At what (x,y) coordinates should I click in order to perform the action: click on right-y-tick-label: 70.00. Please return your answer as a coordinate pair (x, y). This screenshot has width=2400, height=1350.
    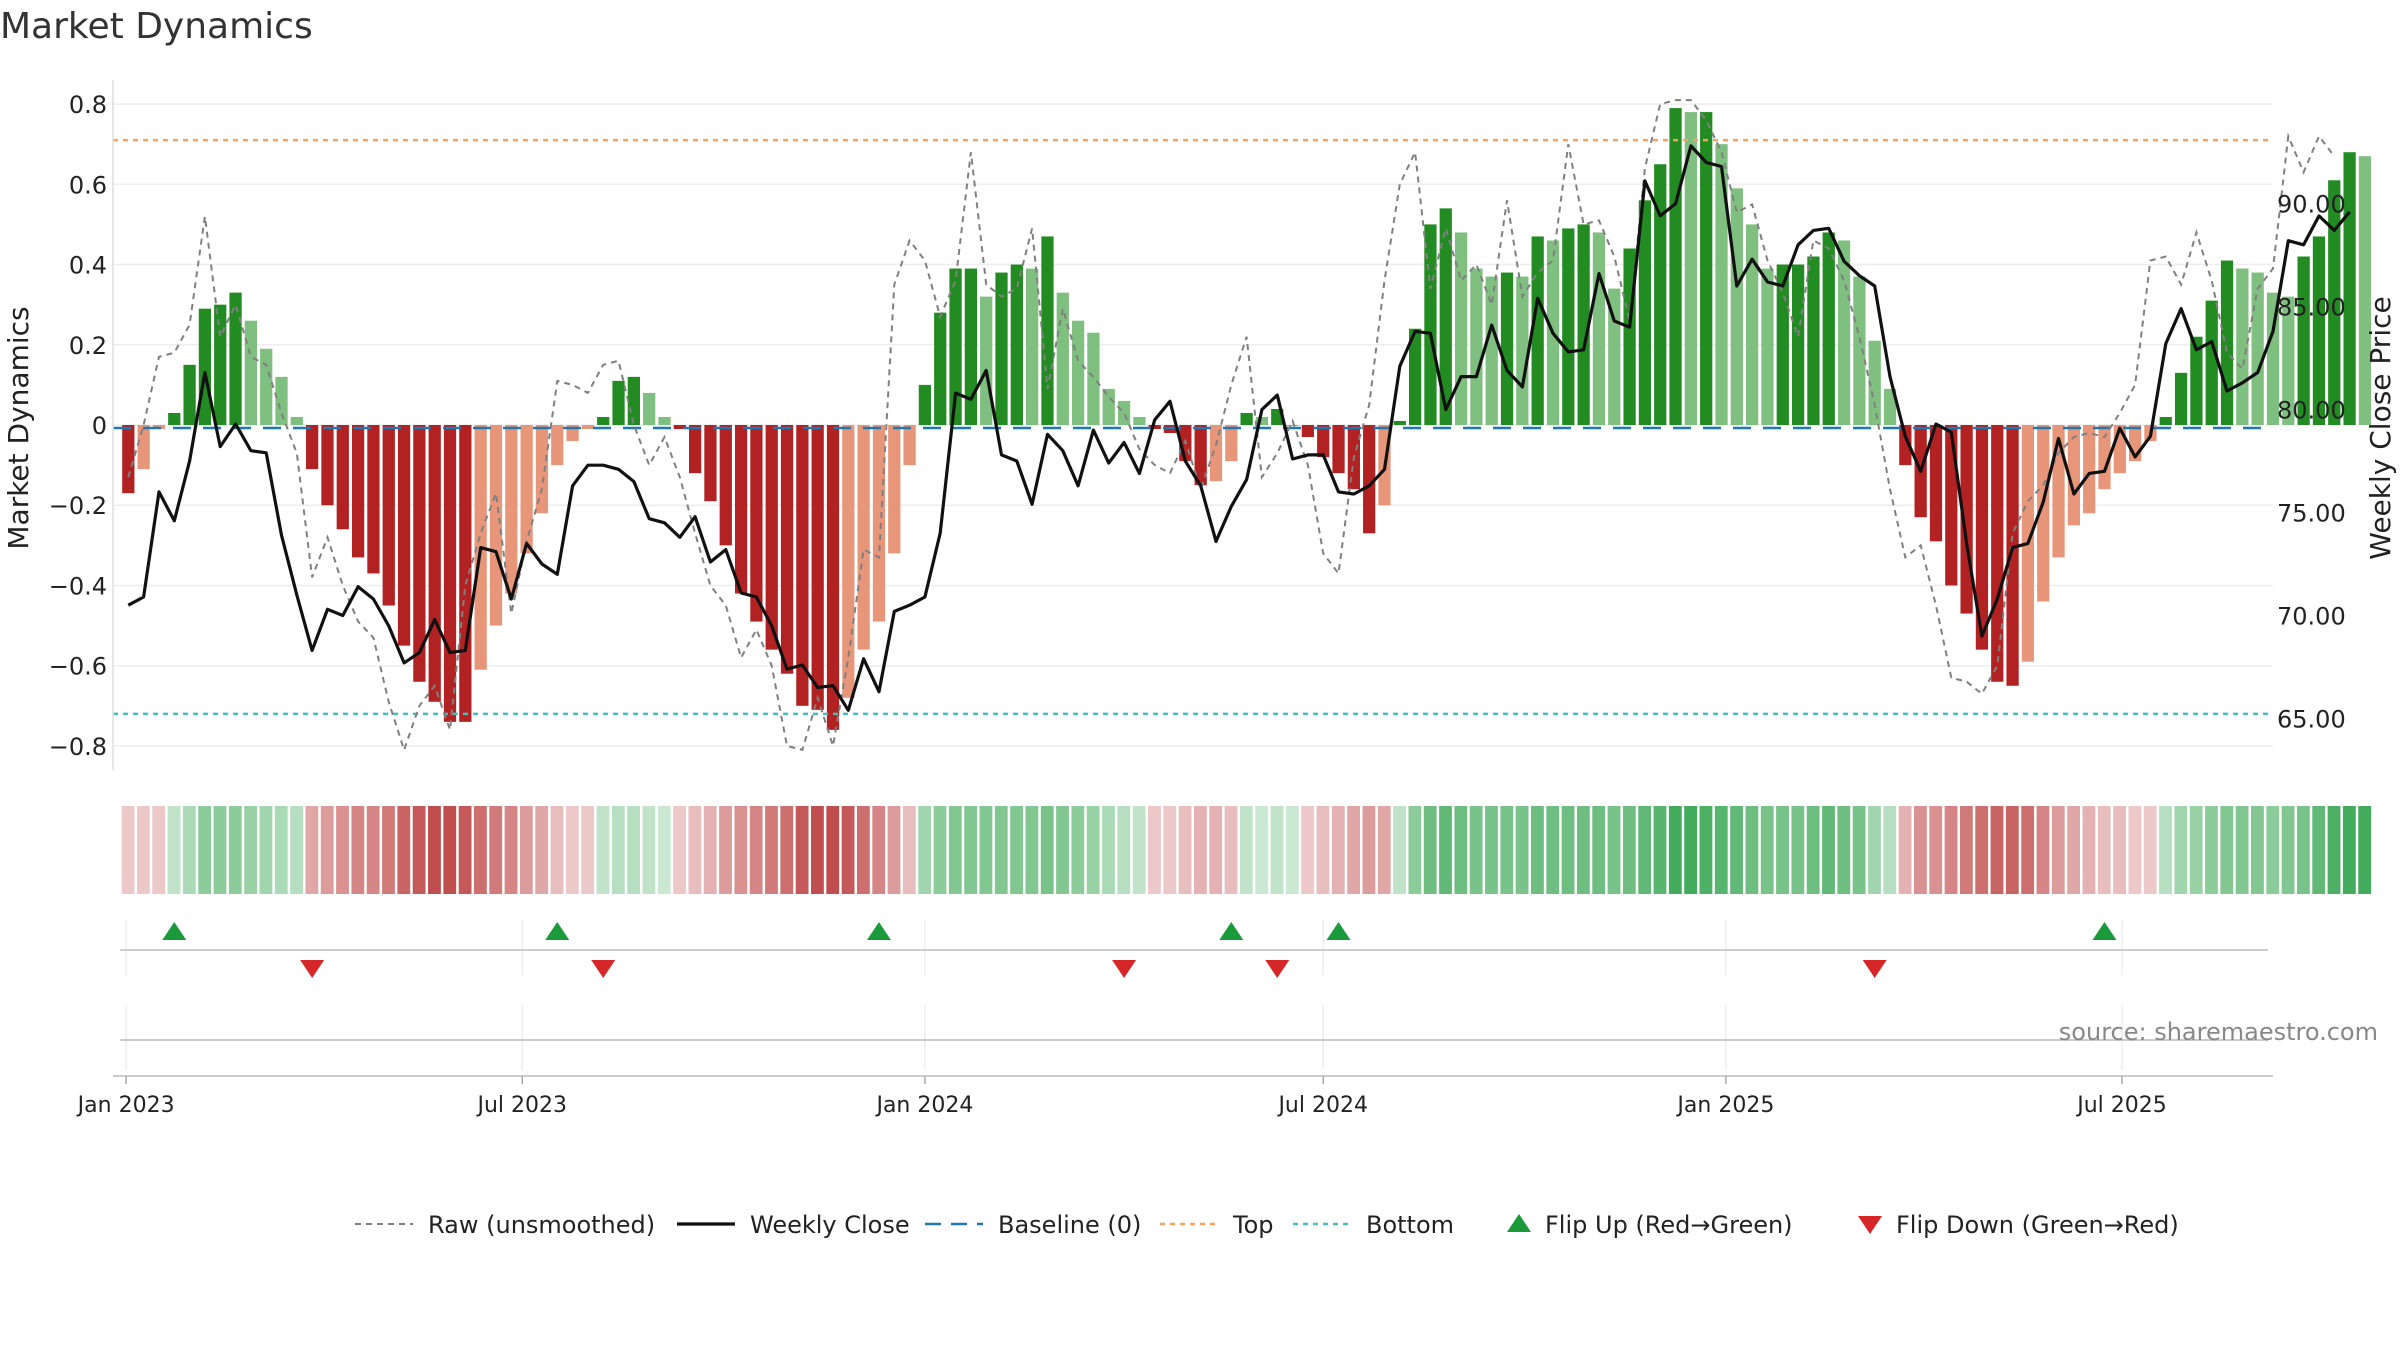
    Looking at the image, I should click on (2311, 617).